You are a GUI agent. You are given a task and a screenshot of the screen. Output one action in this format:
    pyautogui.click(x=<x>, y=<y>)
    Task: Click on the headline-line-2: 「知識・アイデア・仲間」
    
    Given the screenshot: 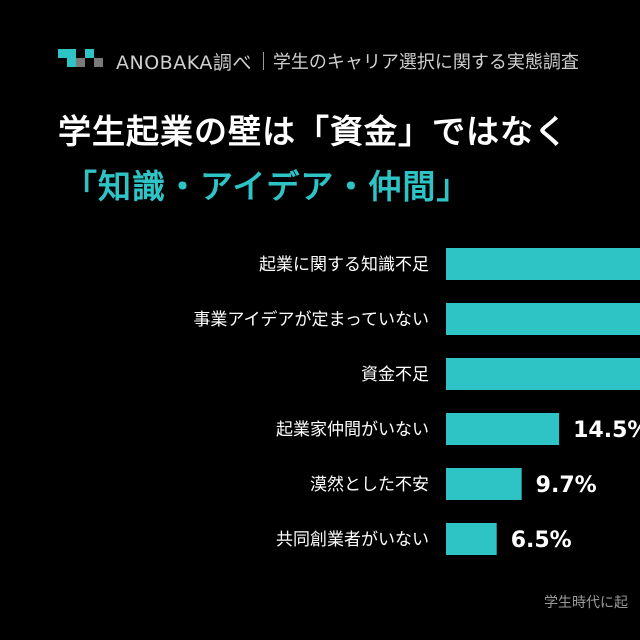 What is the action you would take?
    pyautogui.click(x=267, y=186)
    